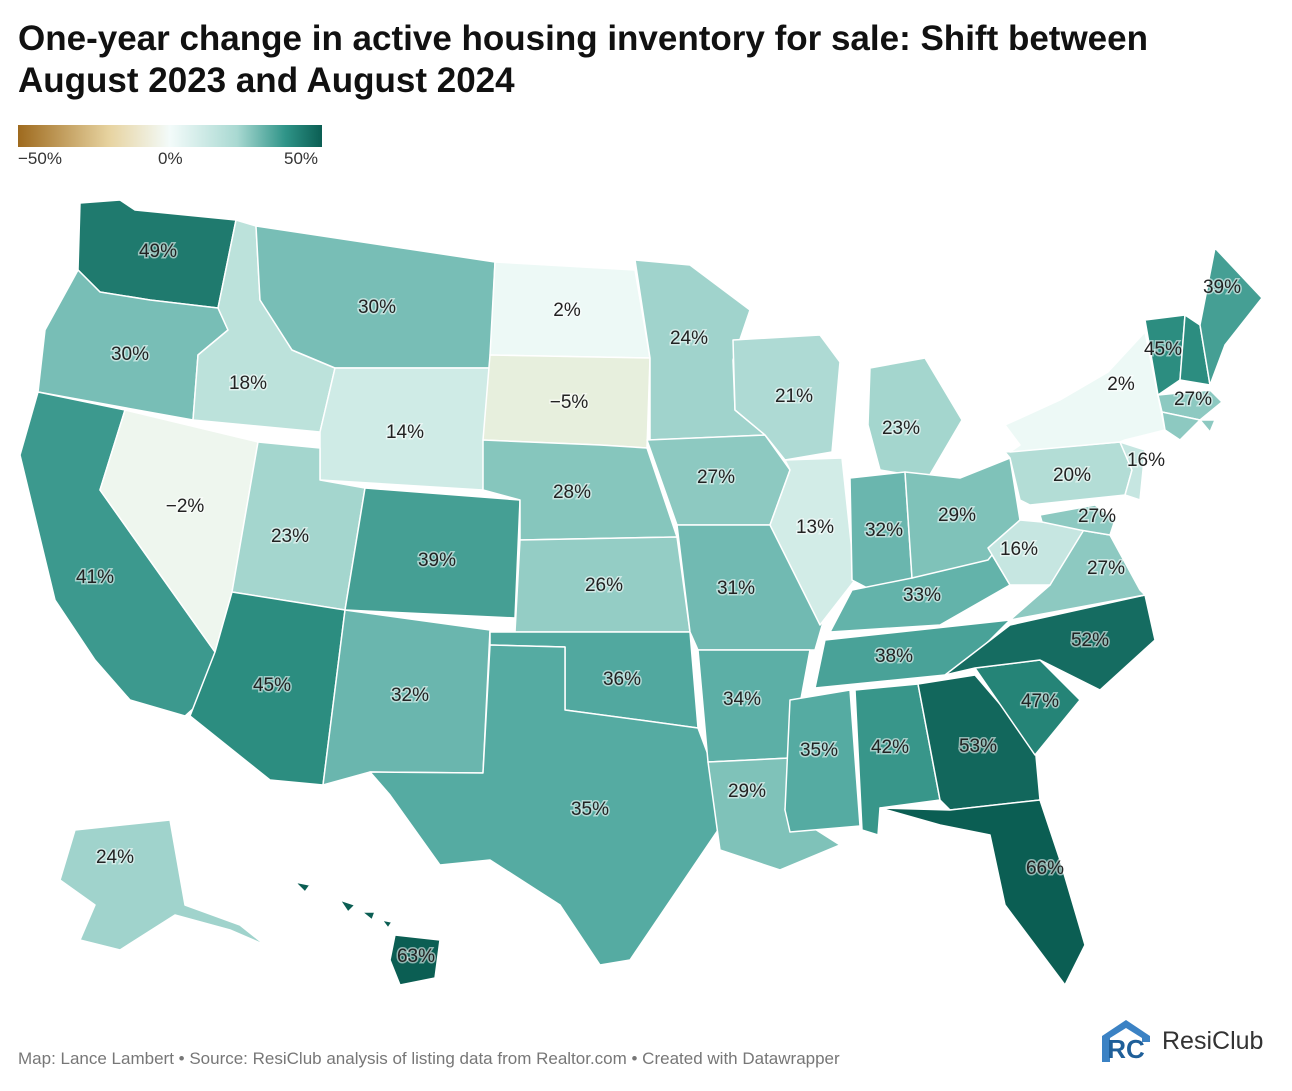  What do you see at coordinates (622, 679) in the screenshot?
I see `state-label-ok: 36%` at bounding box center [622, 679].